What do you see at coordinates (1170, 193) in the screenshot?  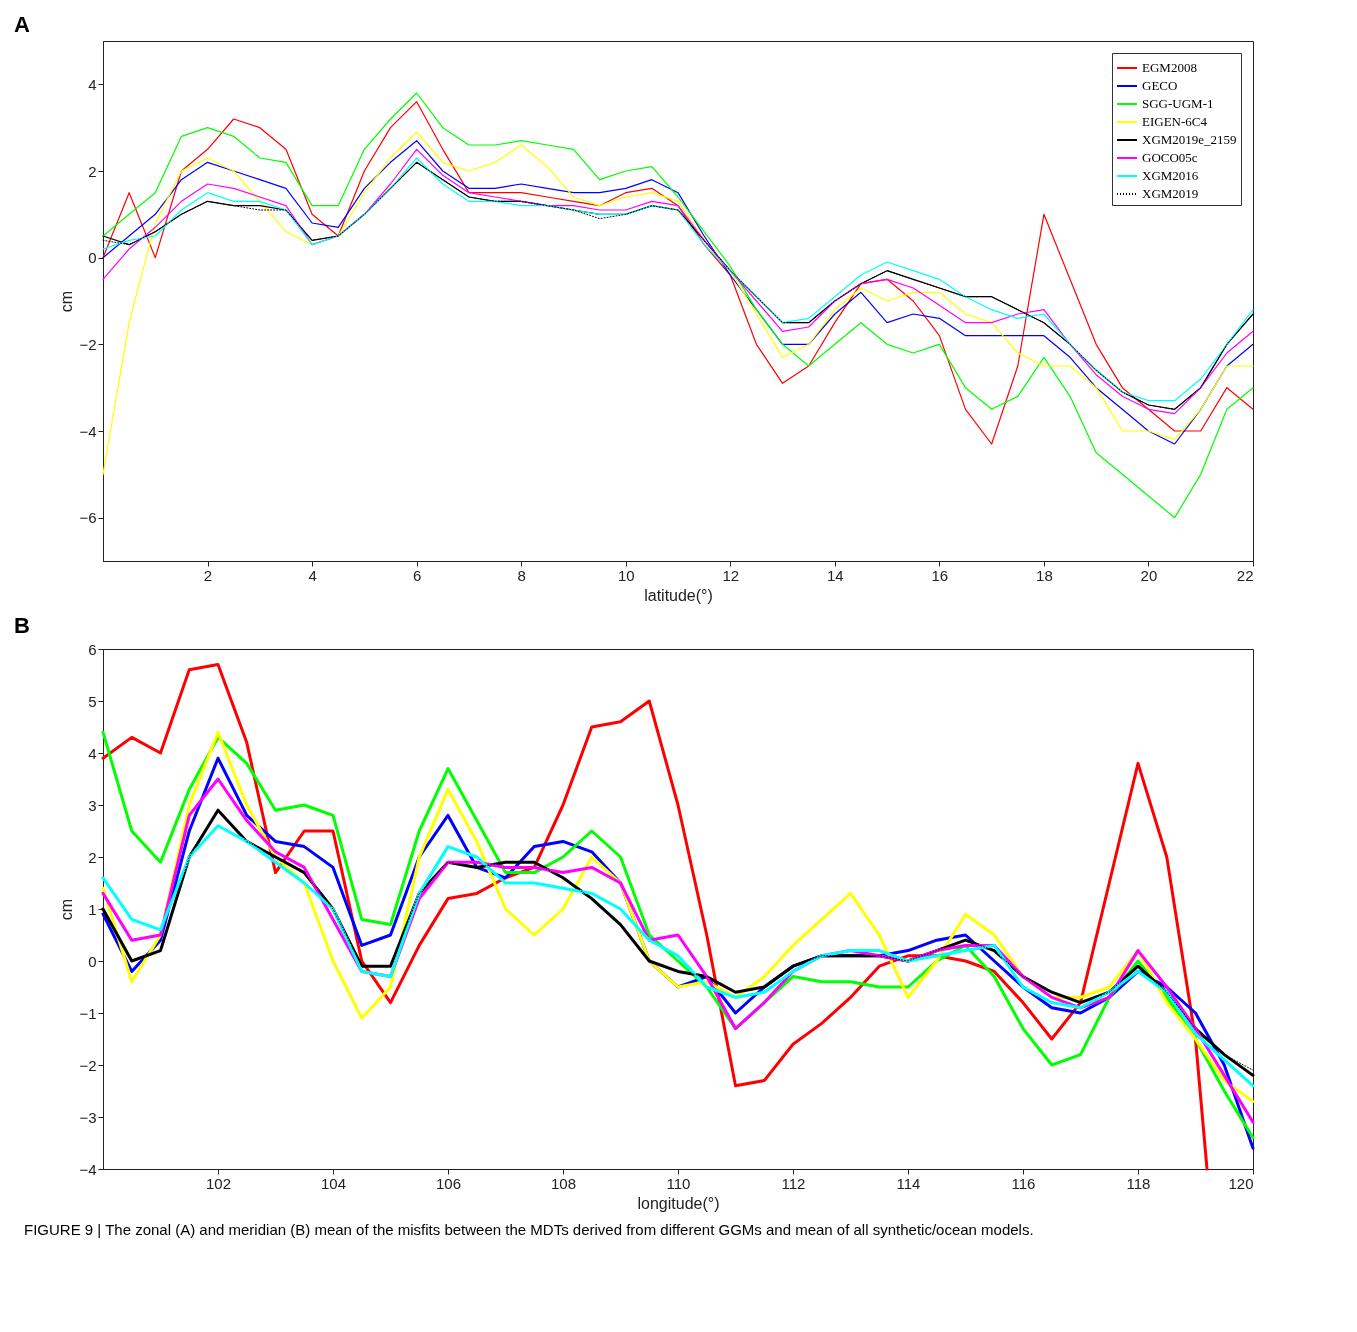 I see `legend-label: XGM2019` at bounding box center [1170, 193].